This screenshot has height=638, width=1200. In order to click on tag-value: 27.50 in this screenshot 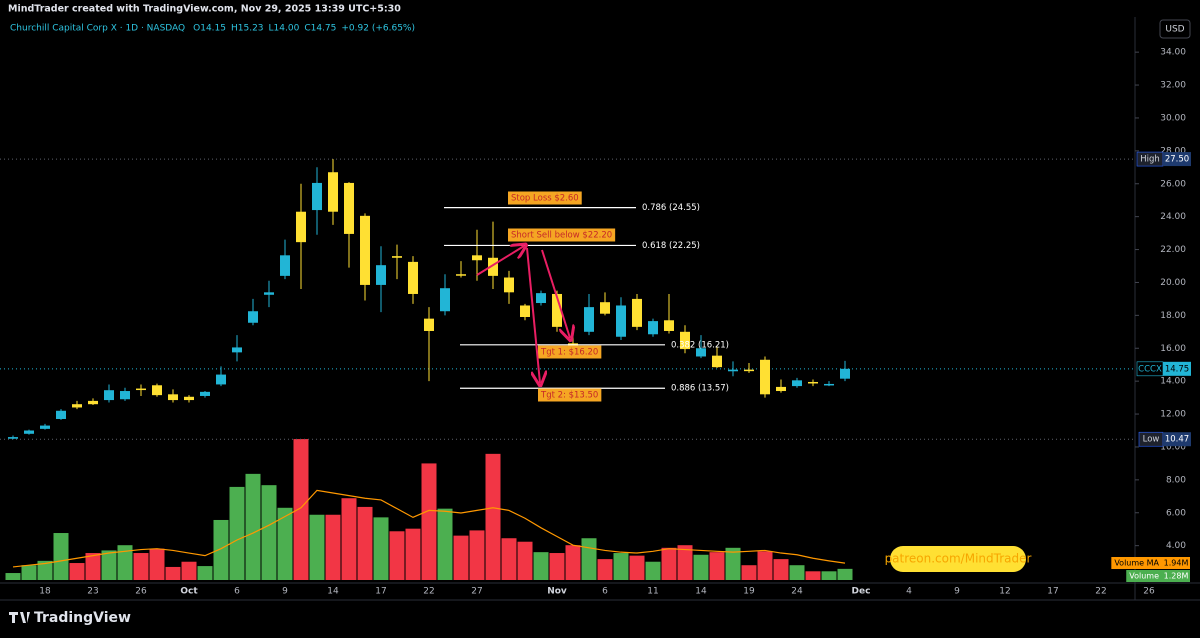, I will do `click(1177, 160)`.